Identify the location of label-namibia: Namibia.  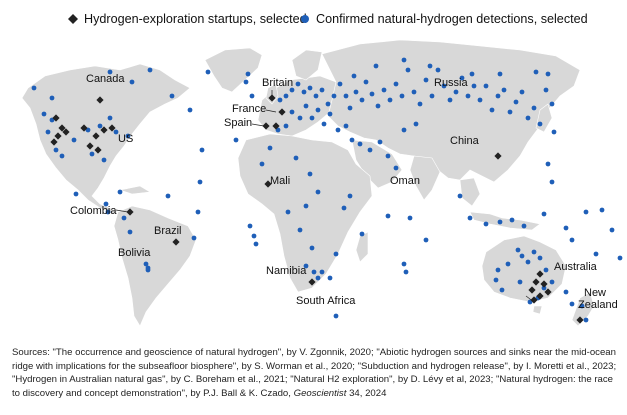
(286, 271).